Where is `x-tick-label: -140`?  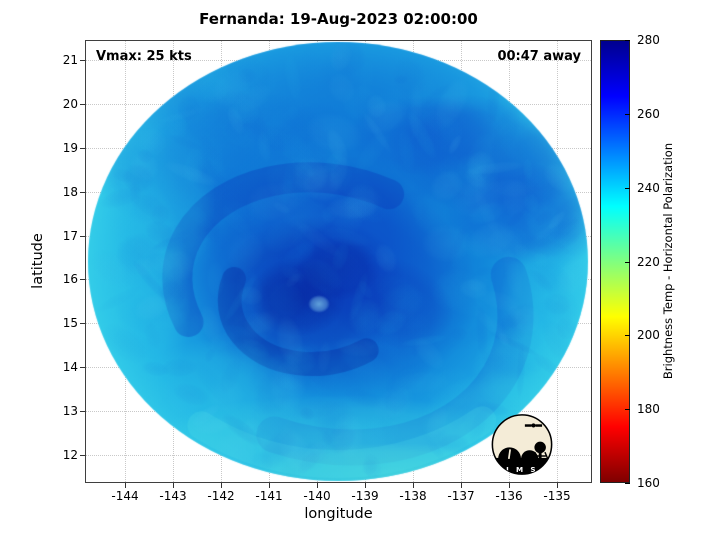 x-tick-label: -140 is located at coordinates (317, 496).